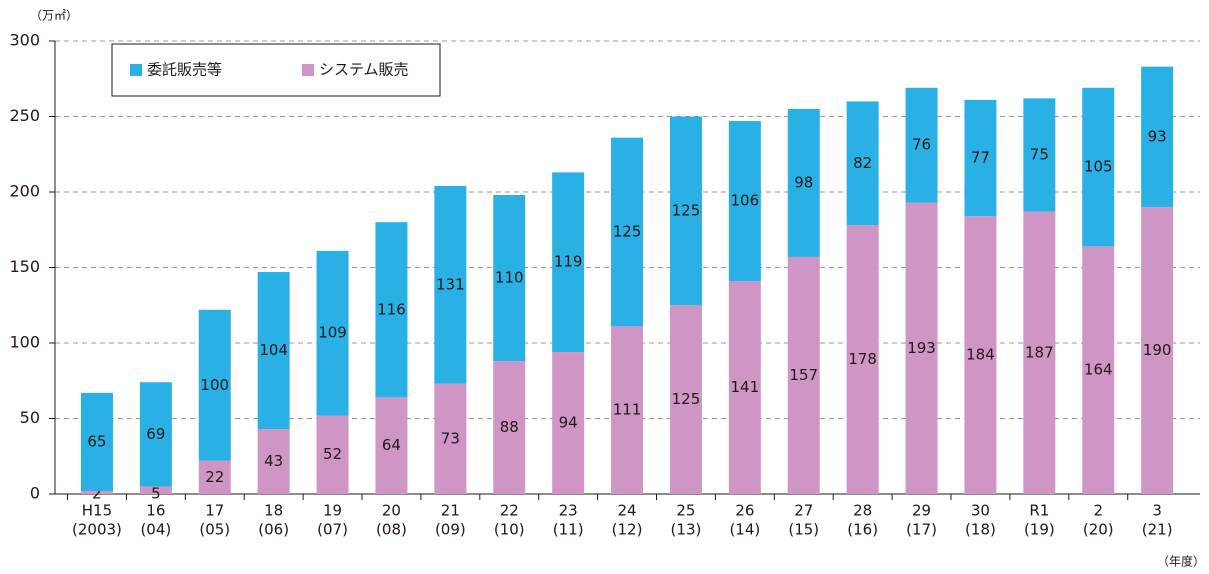 Image resolution: width=1209 pixels, height=574 pixels. Describe the element at coordinates (450, 530) in the screenshot. I see `x-tick-label: (09)` at that location.